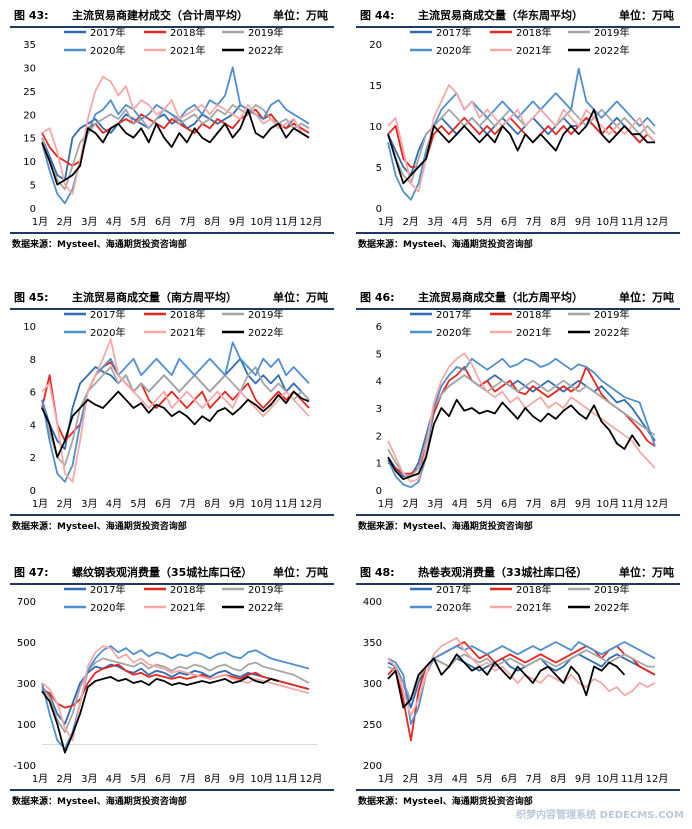 This screenshot has height=829, width=692. What do you see at coordinates (33, 393) in the screenshot?
I see `y-tick-label: 6` at bounding box center [33, 393].